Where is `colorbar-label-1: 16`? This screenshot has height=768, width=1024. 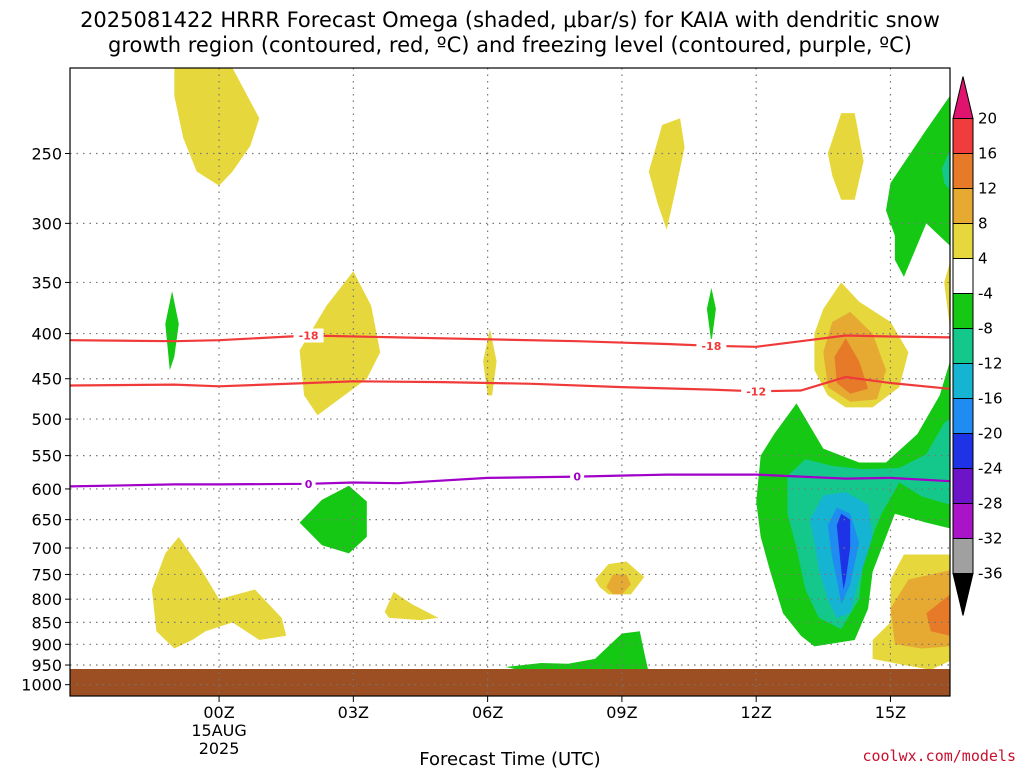 colorbar-label-1: 16 is located at coordinates (987, 154).